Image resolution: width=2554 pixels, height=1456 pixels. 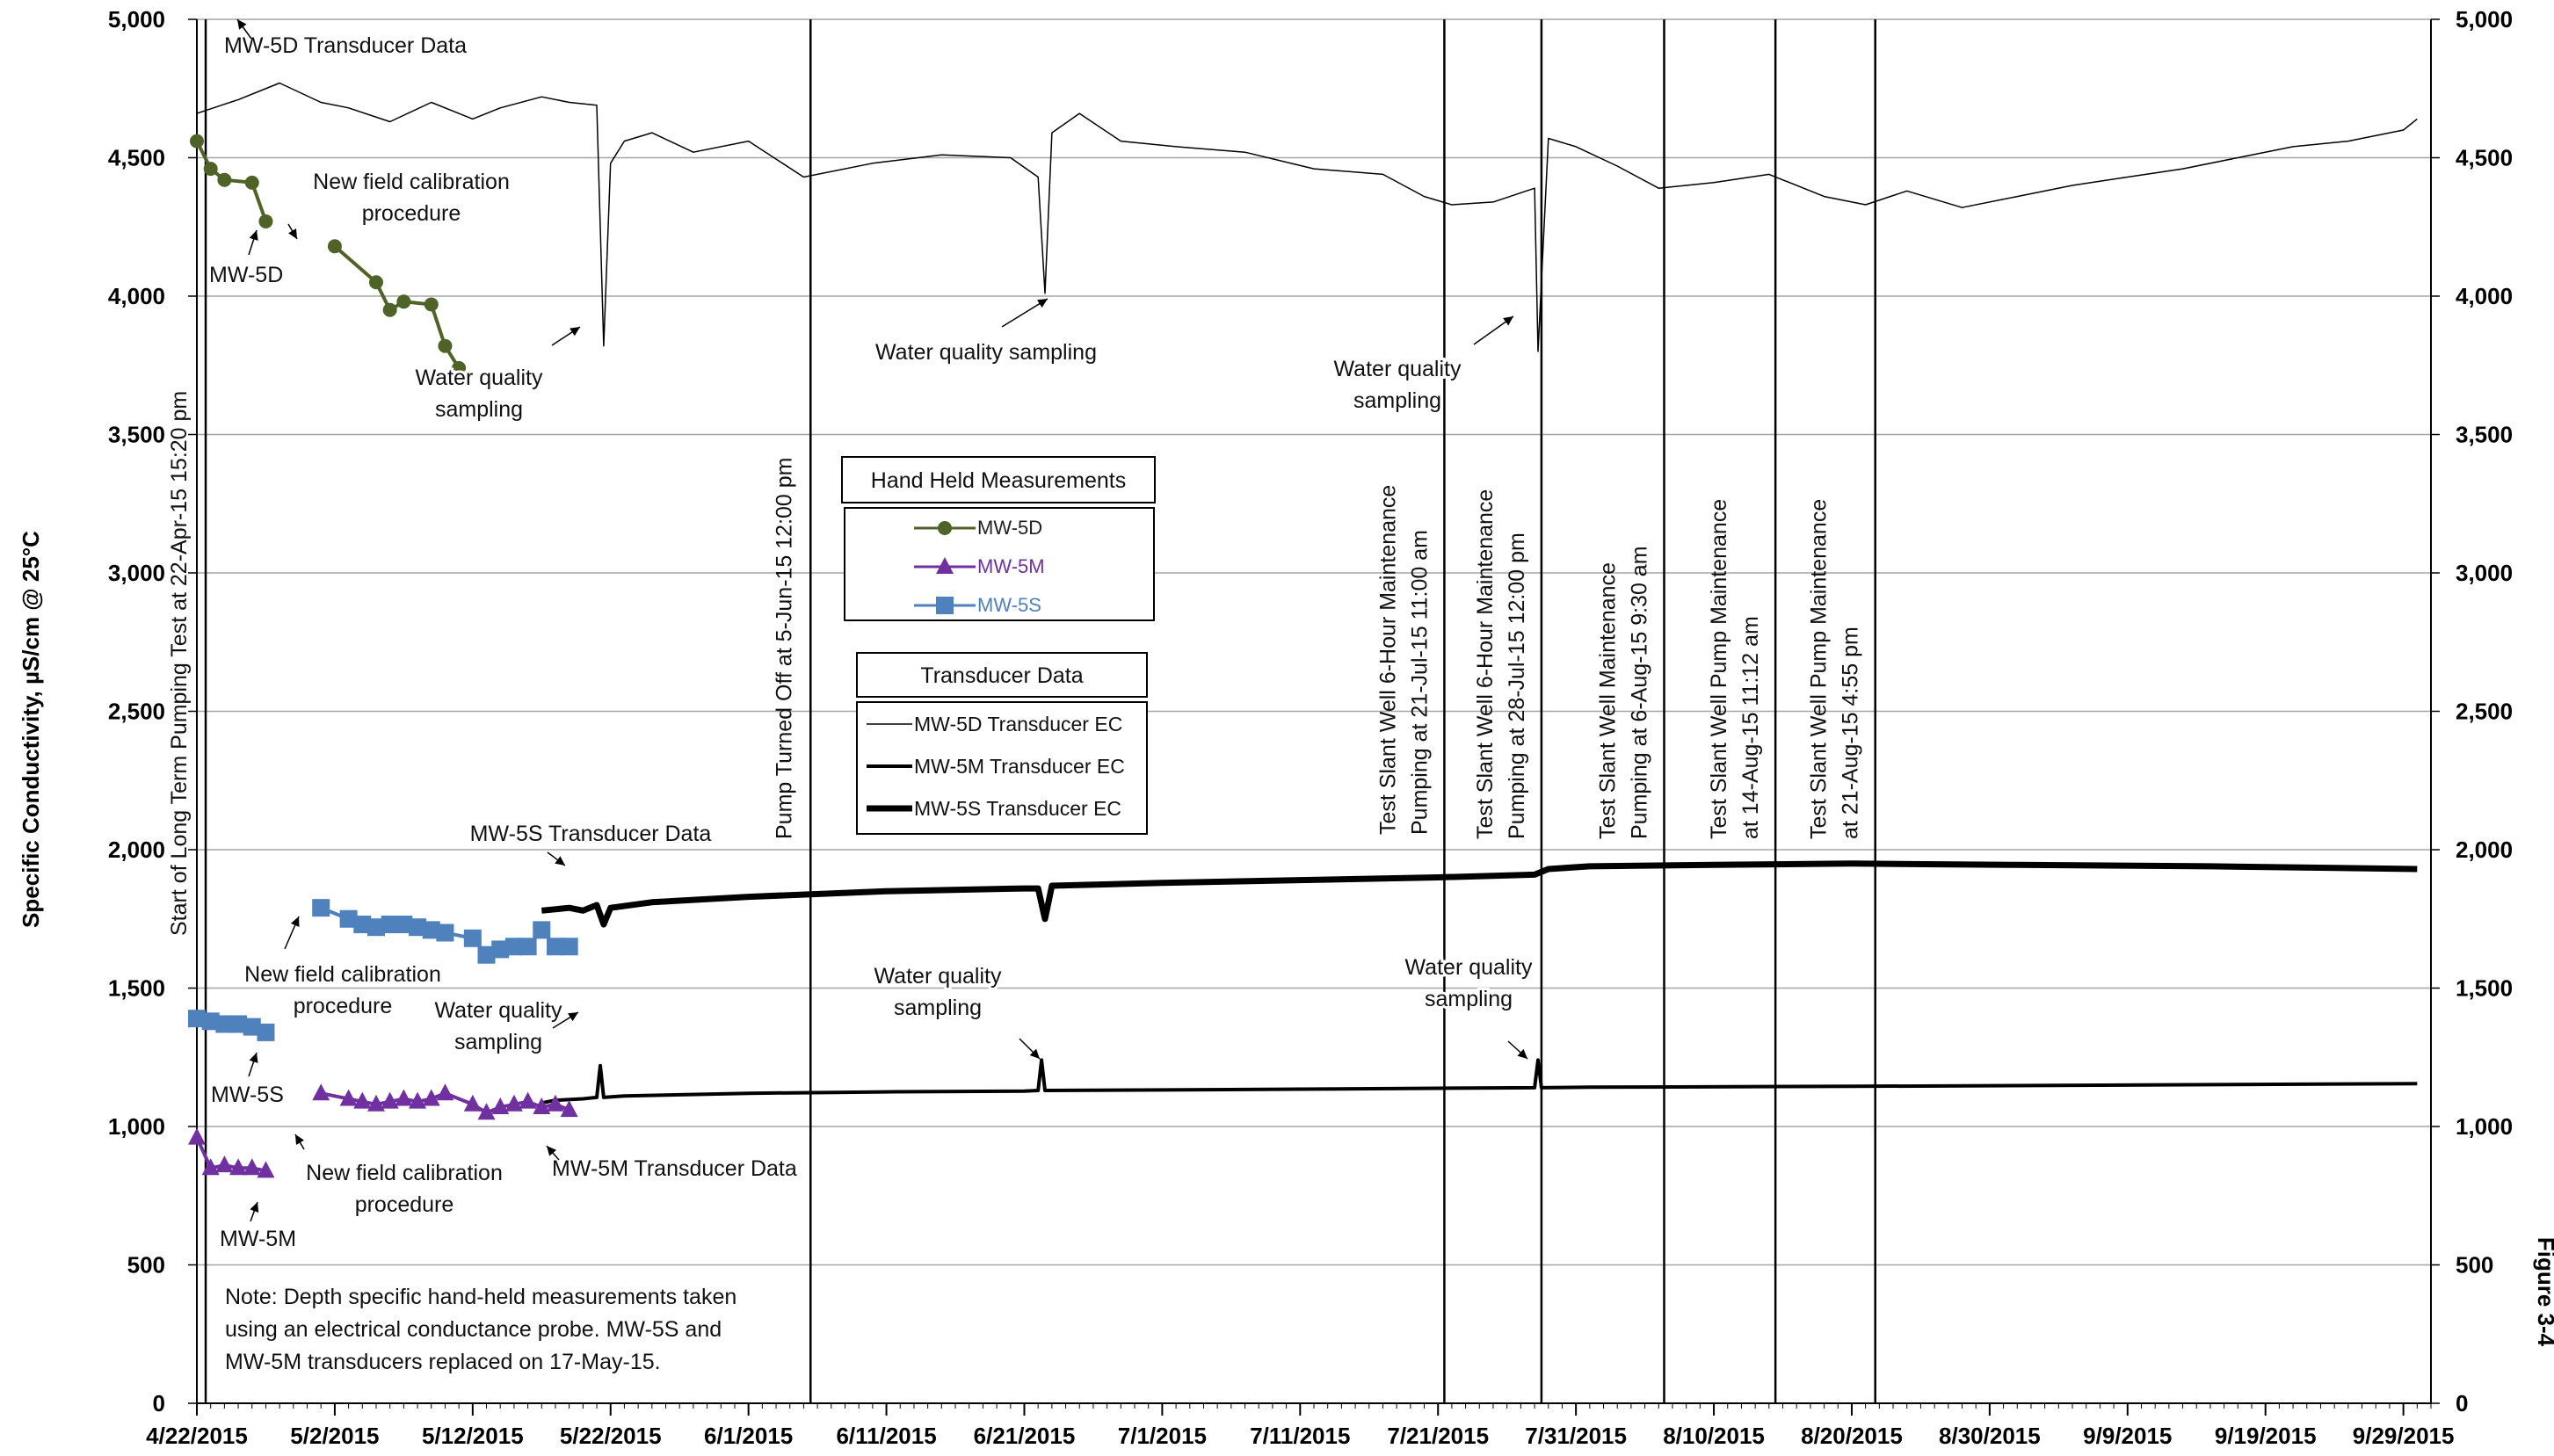 What do you see at coordinates (784, 648) in the screenshot?
I see `event-label: Pump Turned Off at 5-Jun-15 12:00 pm` at bounding box center [784, 648].